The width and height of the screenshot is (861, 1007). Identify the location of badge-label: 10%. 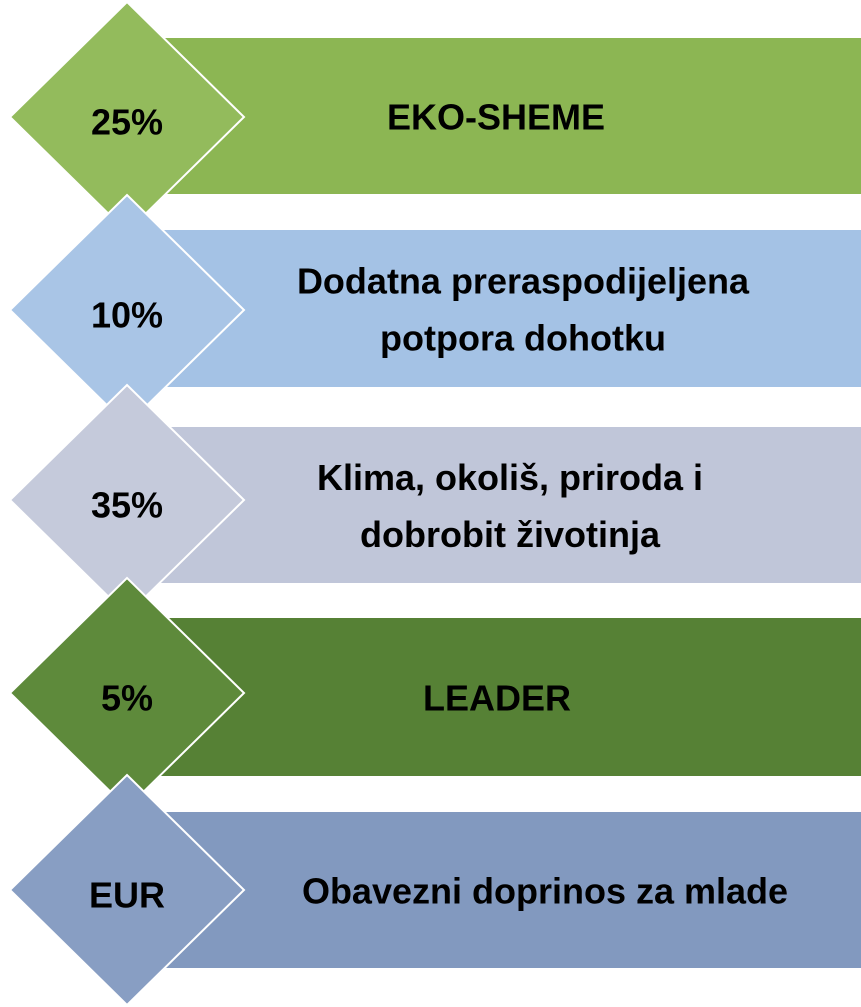
(127, 315).